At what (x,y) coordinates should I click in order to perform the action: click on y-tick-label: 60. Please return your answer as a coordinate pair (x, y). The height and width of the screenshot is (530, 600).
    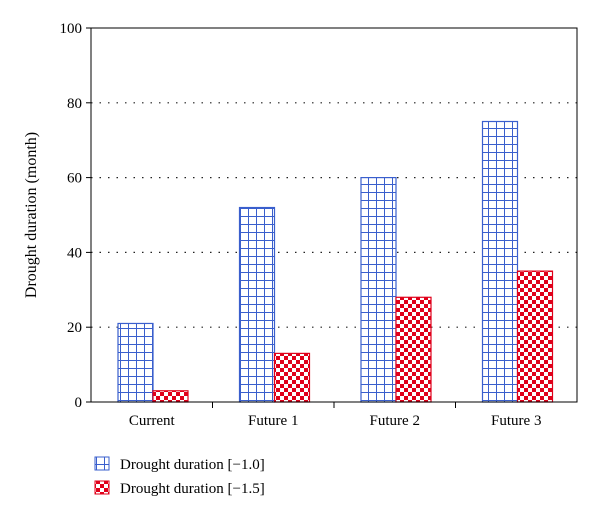
    Looking at the image, I should click on (74, 179).